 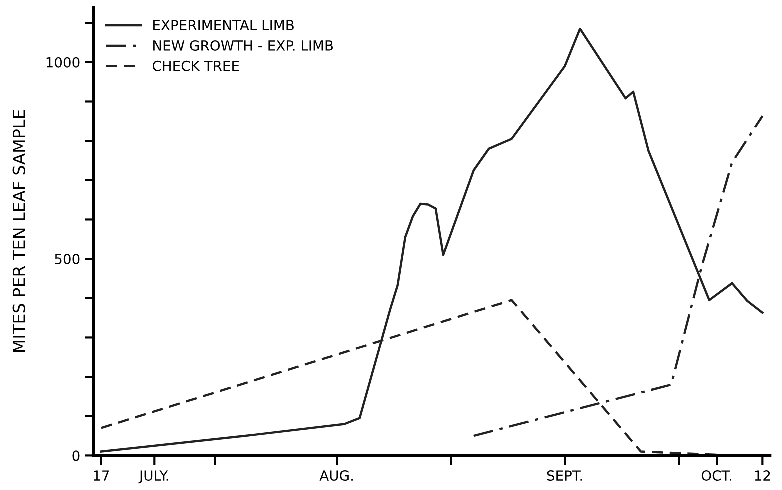 What do you see at coordinates (102, 475) in the screenshot?
I see `x-tick-label: 17` at bounding box center [102, 475].